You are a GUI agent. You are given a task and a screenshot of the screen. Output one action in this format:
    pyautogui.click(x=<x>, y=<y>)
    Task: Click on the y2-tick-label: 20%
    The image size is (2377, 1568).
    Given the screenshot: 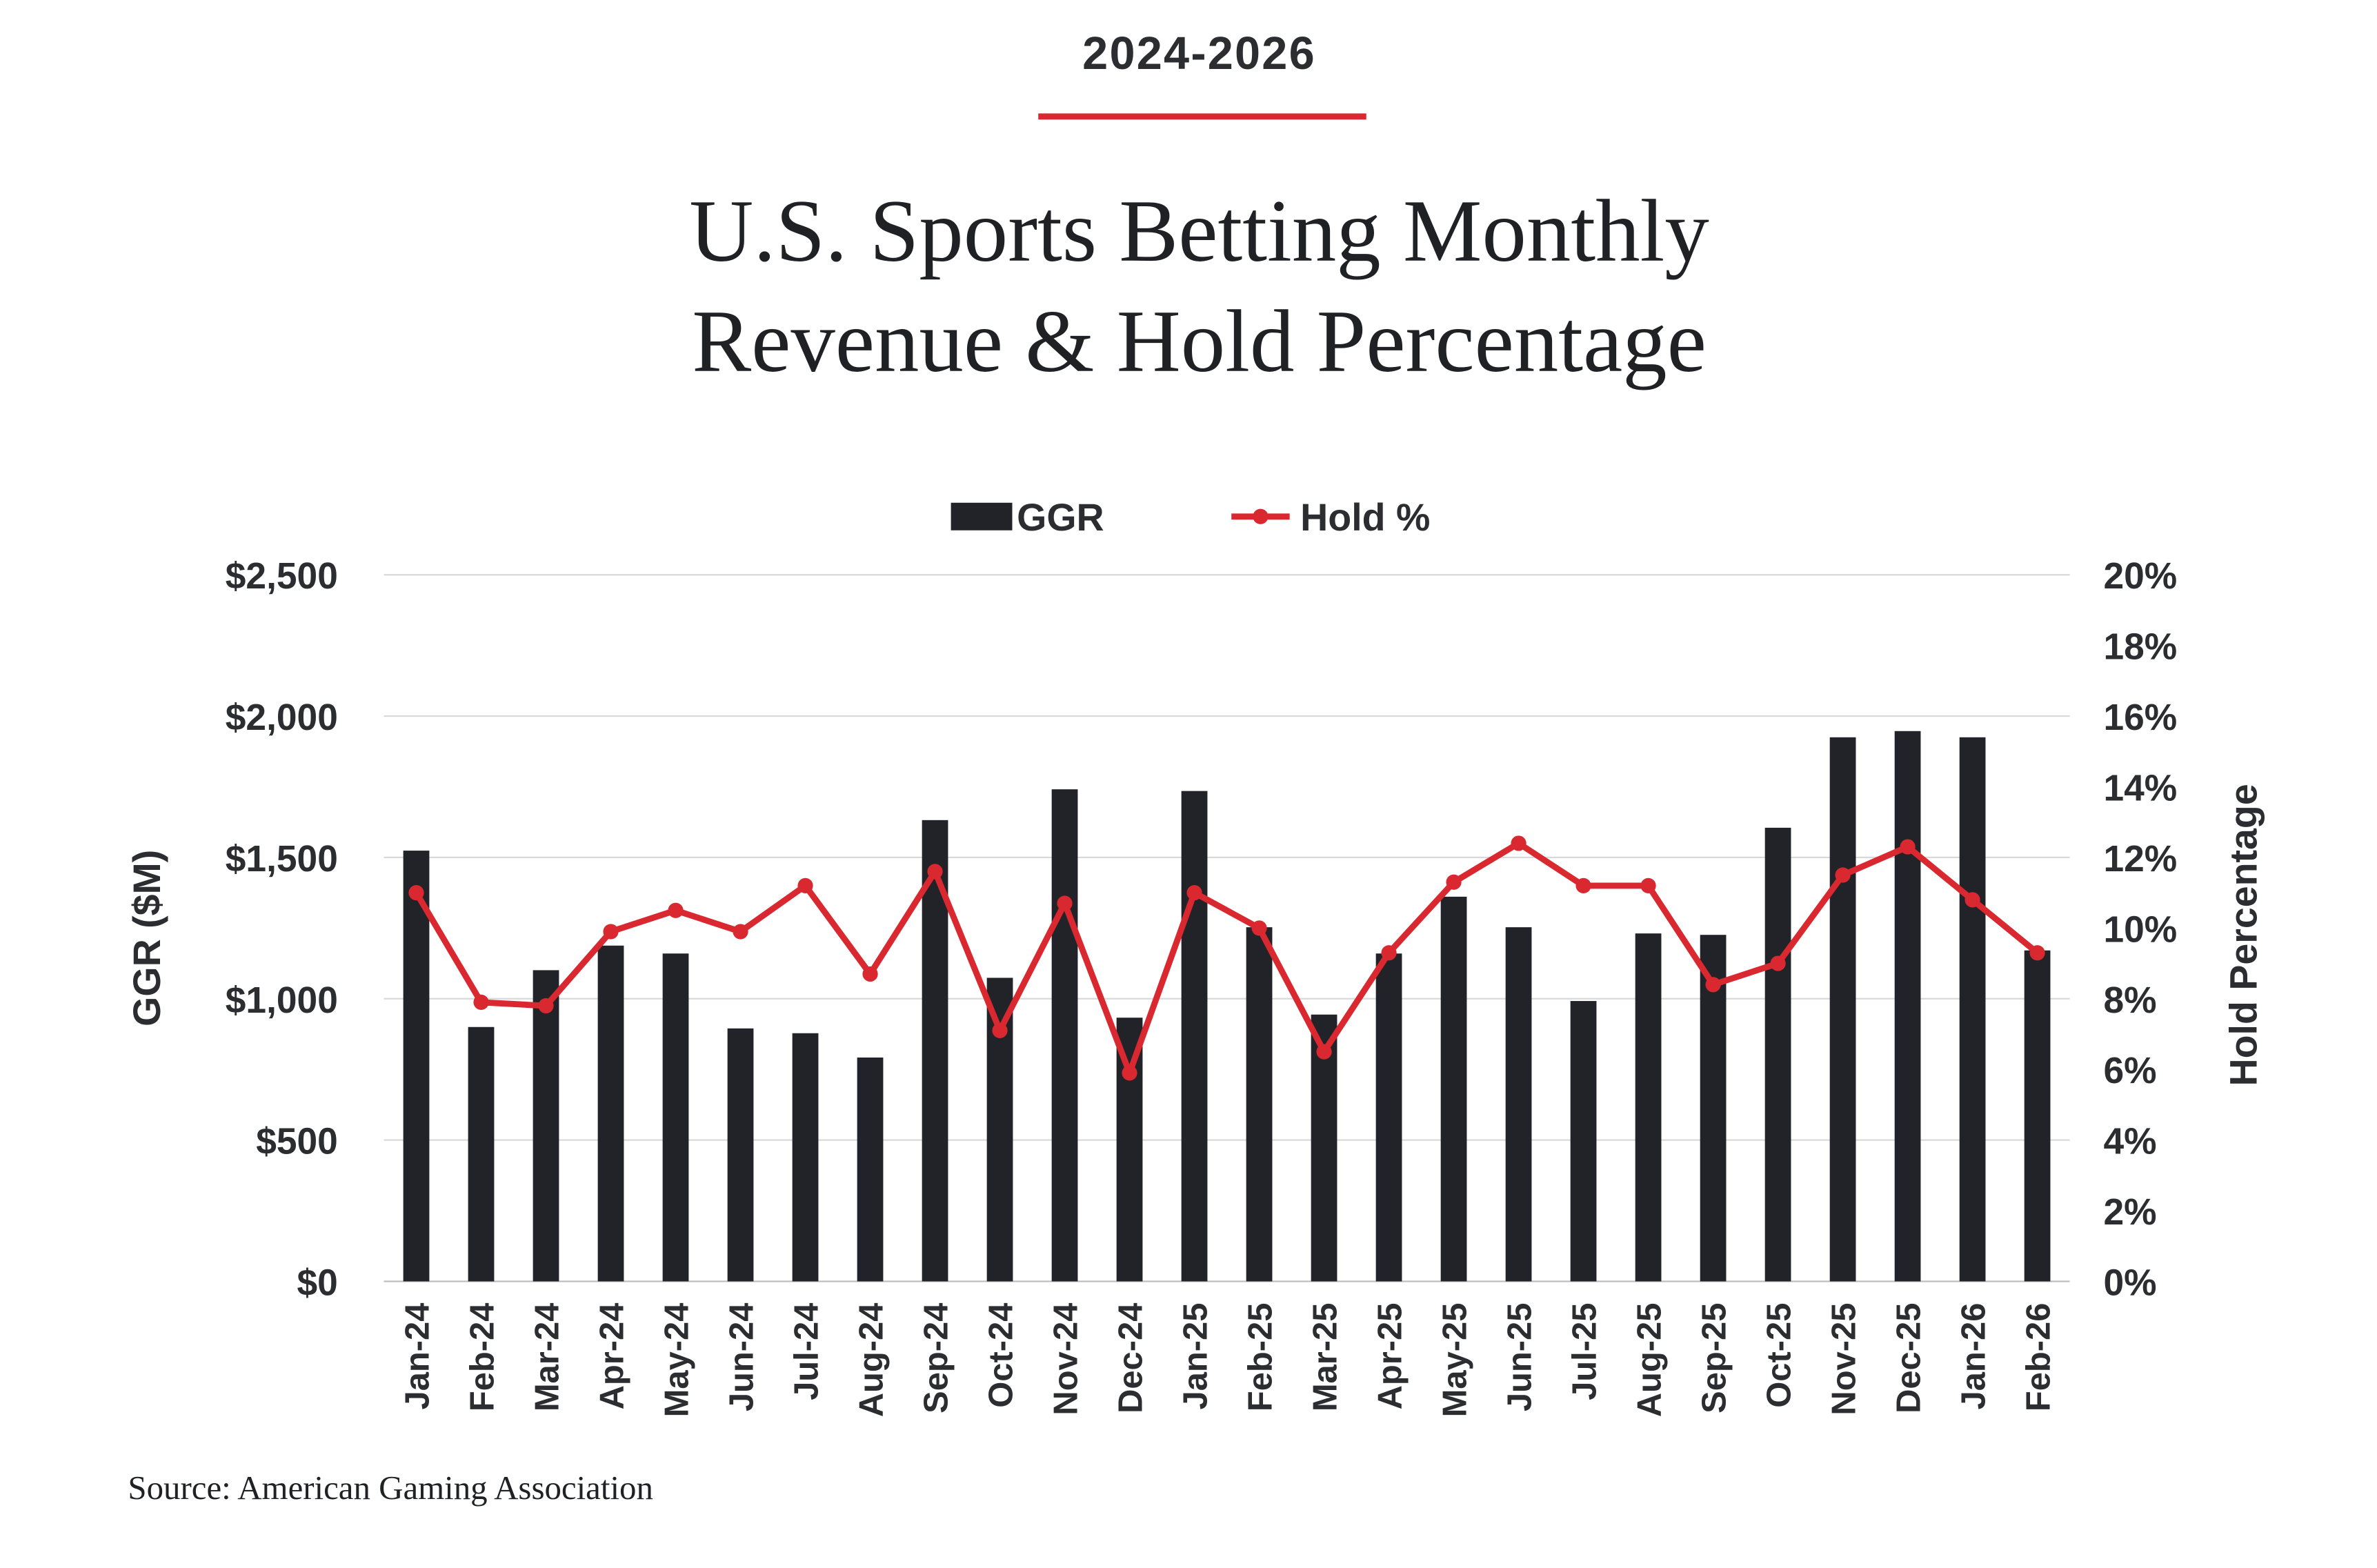 What is the action you would take?
    pyautogui.click(x=2140, y=576)
    